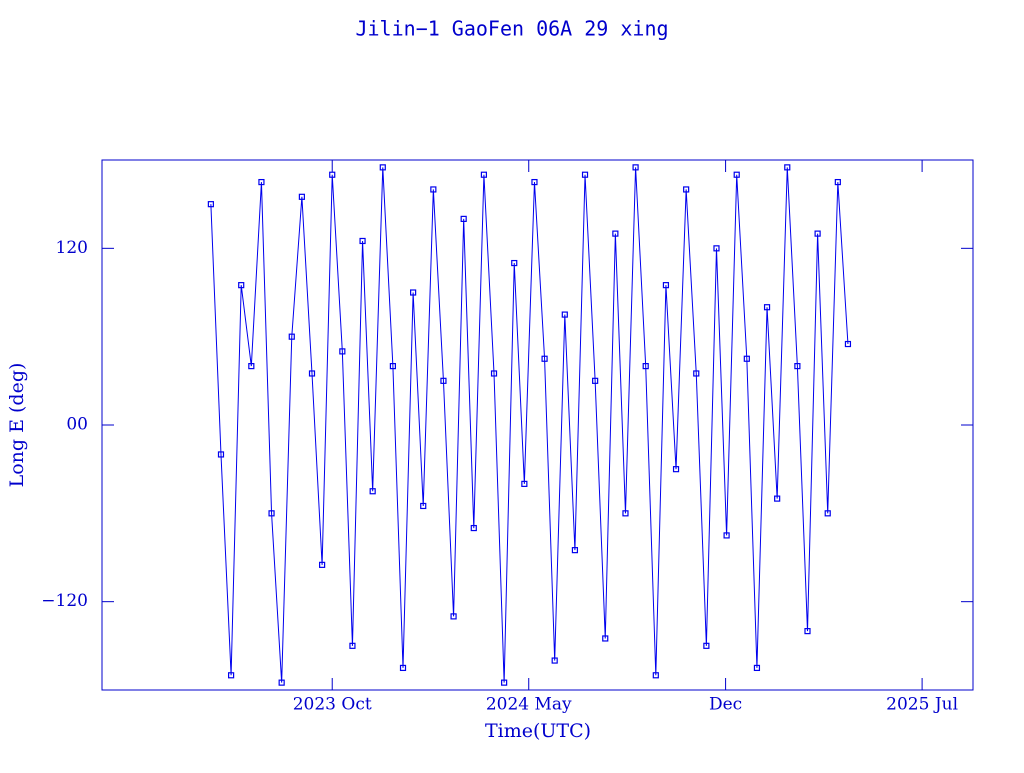 The image size is (1024, 773). What do you see at coordinates (538, 731) in the screenshot?
I see `x-axis-label: Time(UTC)` at bounding box center [538, 731].